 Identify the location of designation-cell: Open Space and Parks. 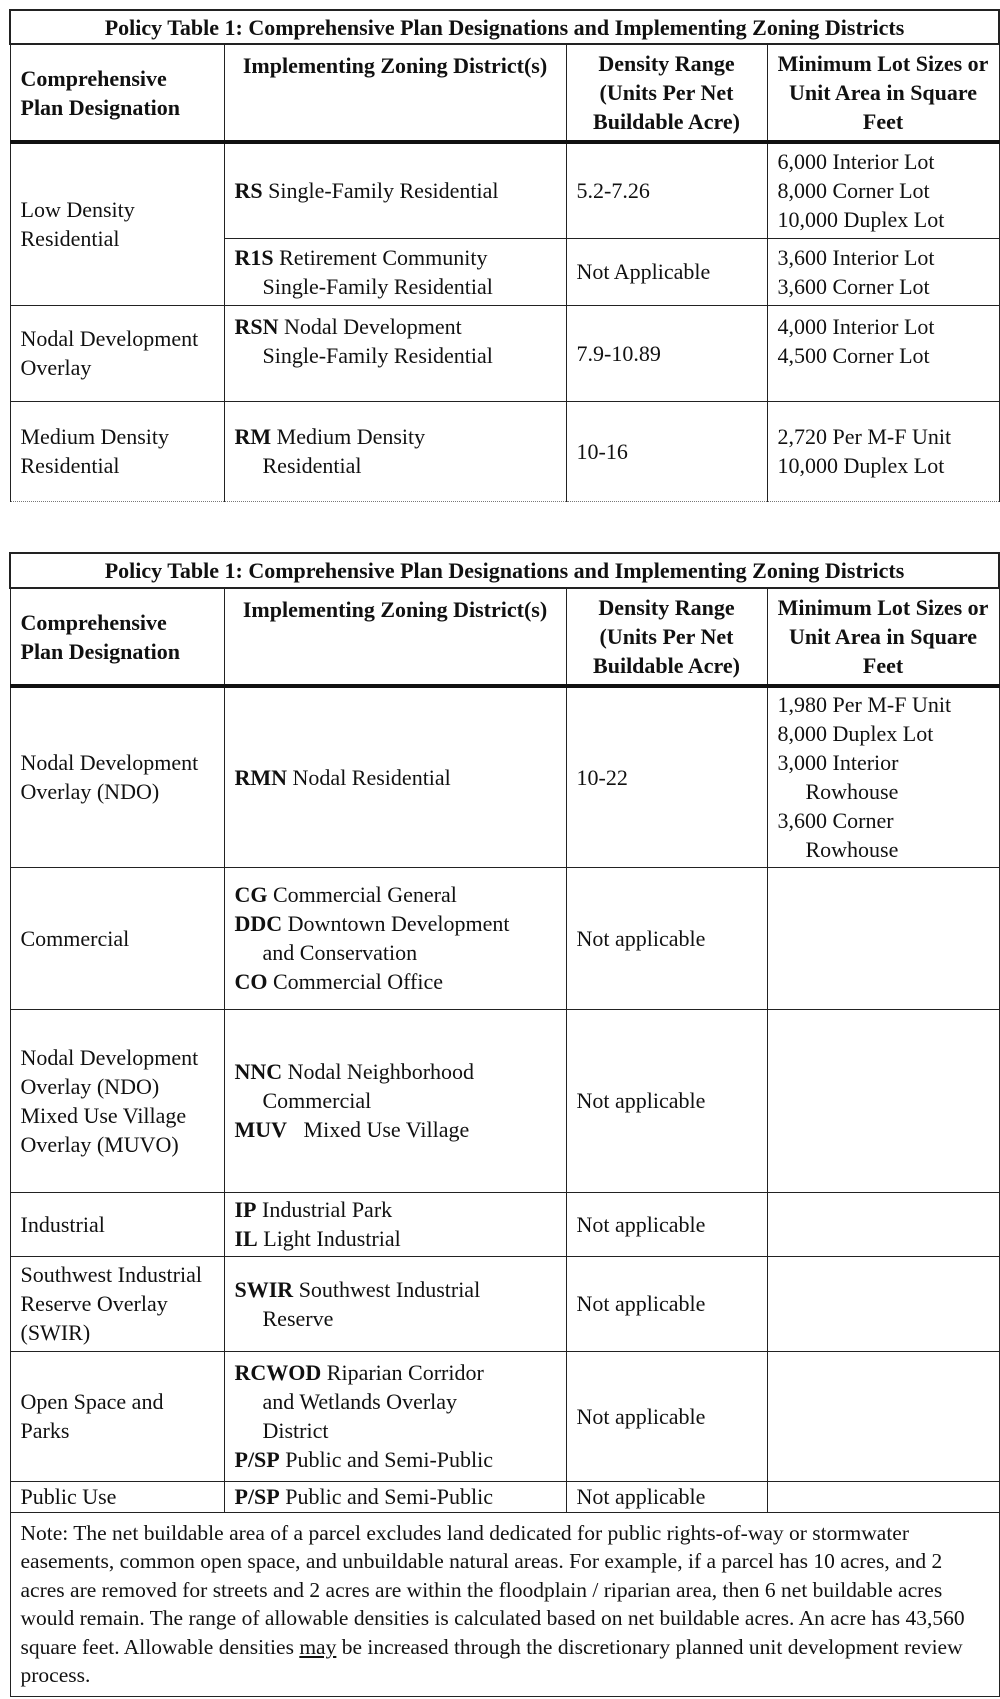
(117, 1416).